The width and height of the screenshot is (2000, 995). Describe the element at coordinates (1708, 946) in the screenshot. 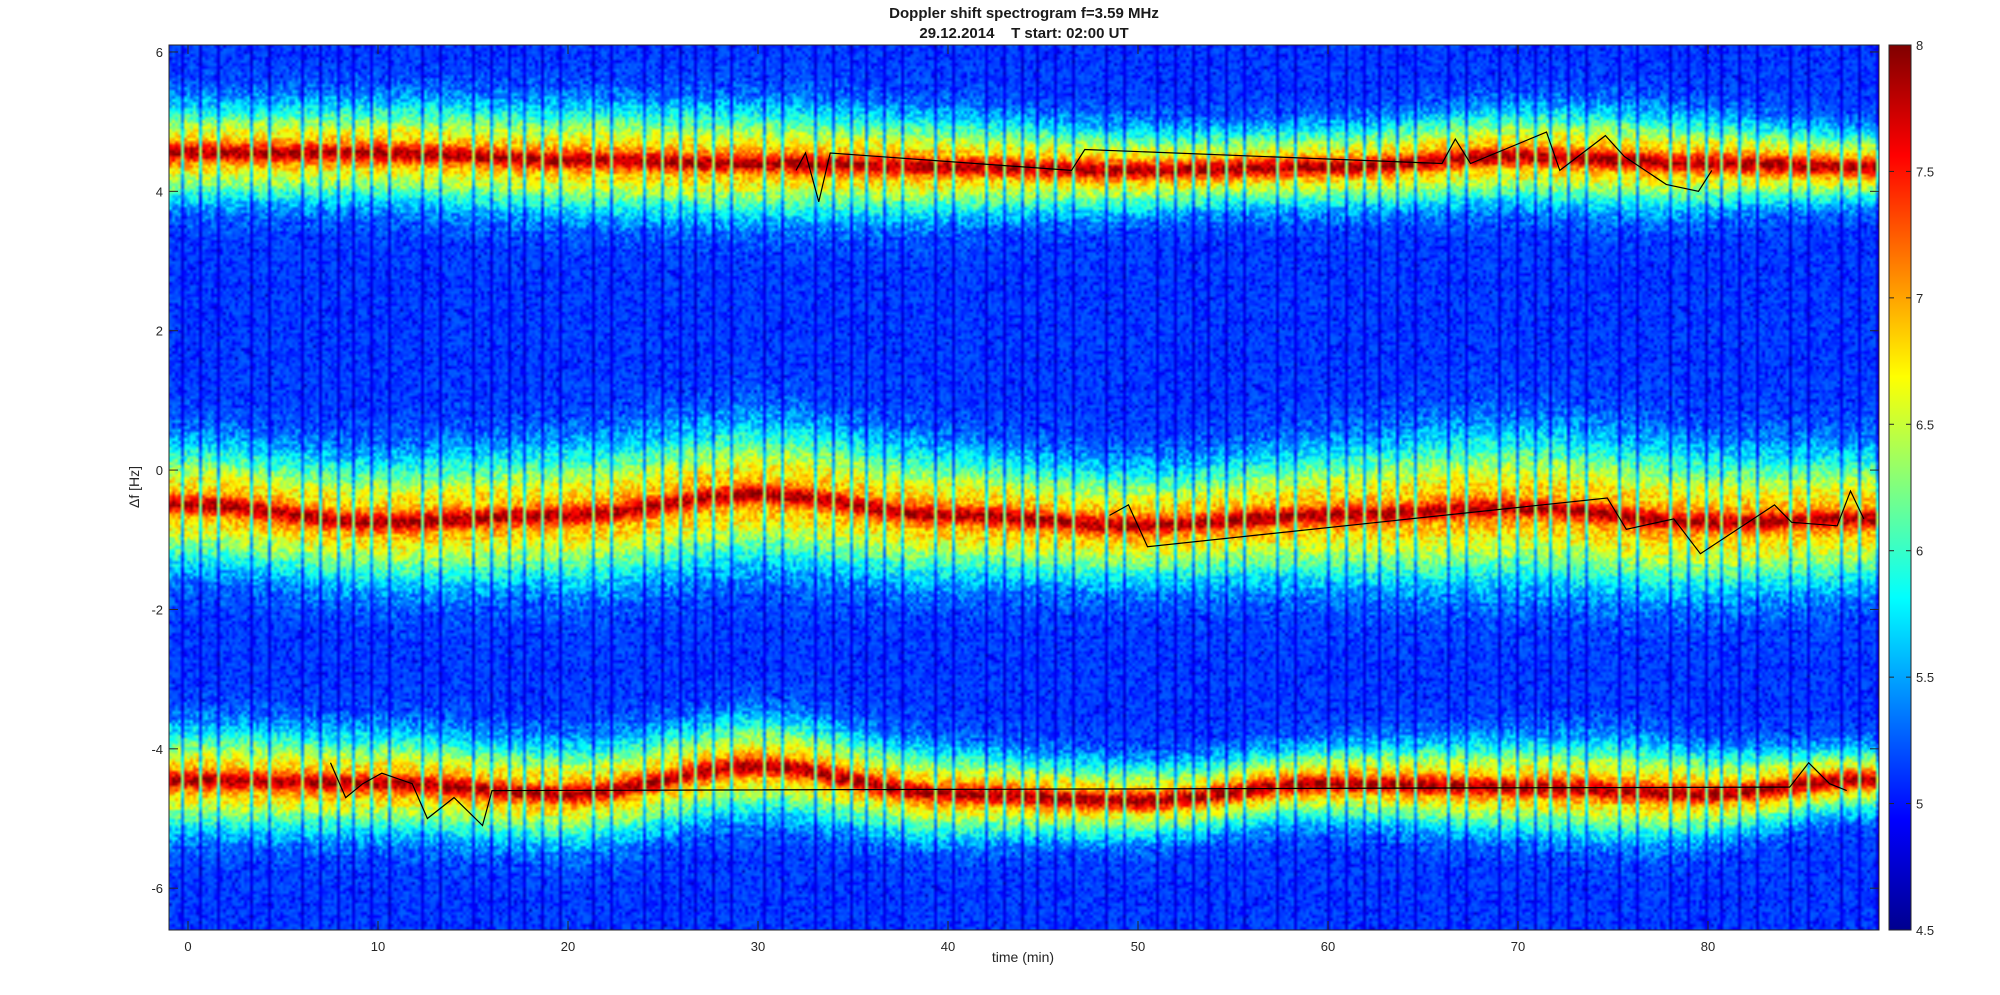

I see `x-tick-label: 80` at that location.